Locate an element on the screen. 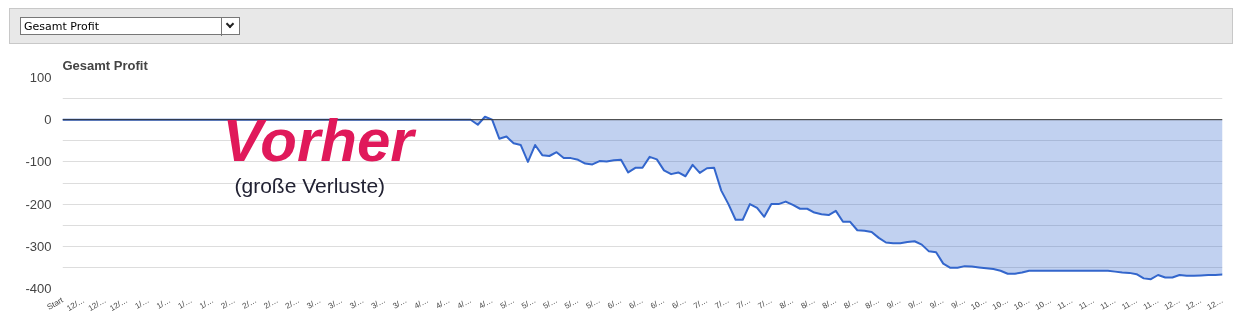 This screenshot has height=327, width=1243. y-tick-label: 0 is located at coordinates (48, 120).